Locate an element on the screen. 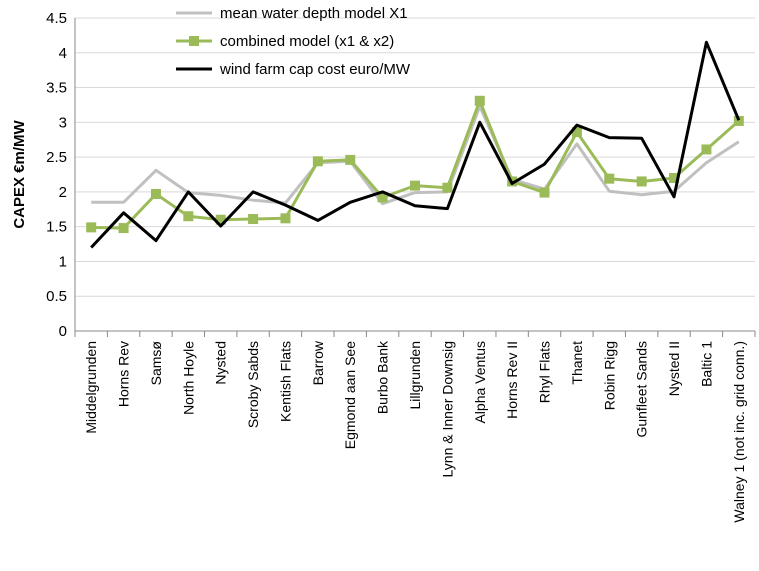 Image resolution: width=759 pixels, height=571 pixels. y-tick-label: 2.5 is located at coordinates (56, 157).